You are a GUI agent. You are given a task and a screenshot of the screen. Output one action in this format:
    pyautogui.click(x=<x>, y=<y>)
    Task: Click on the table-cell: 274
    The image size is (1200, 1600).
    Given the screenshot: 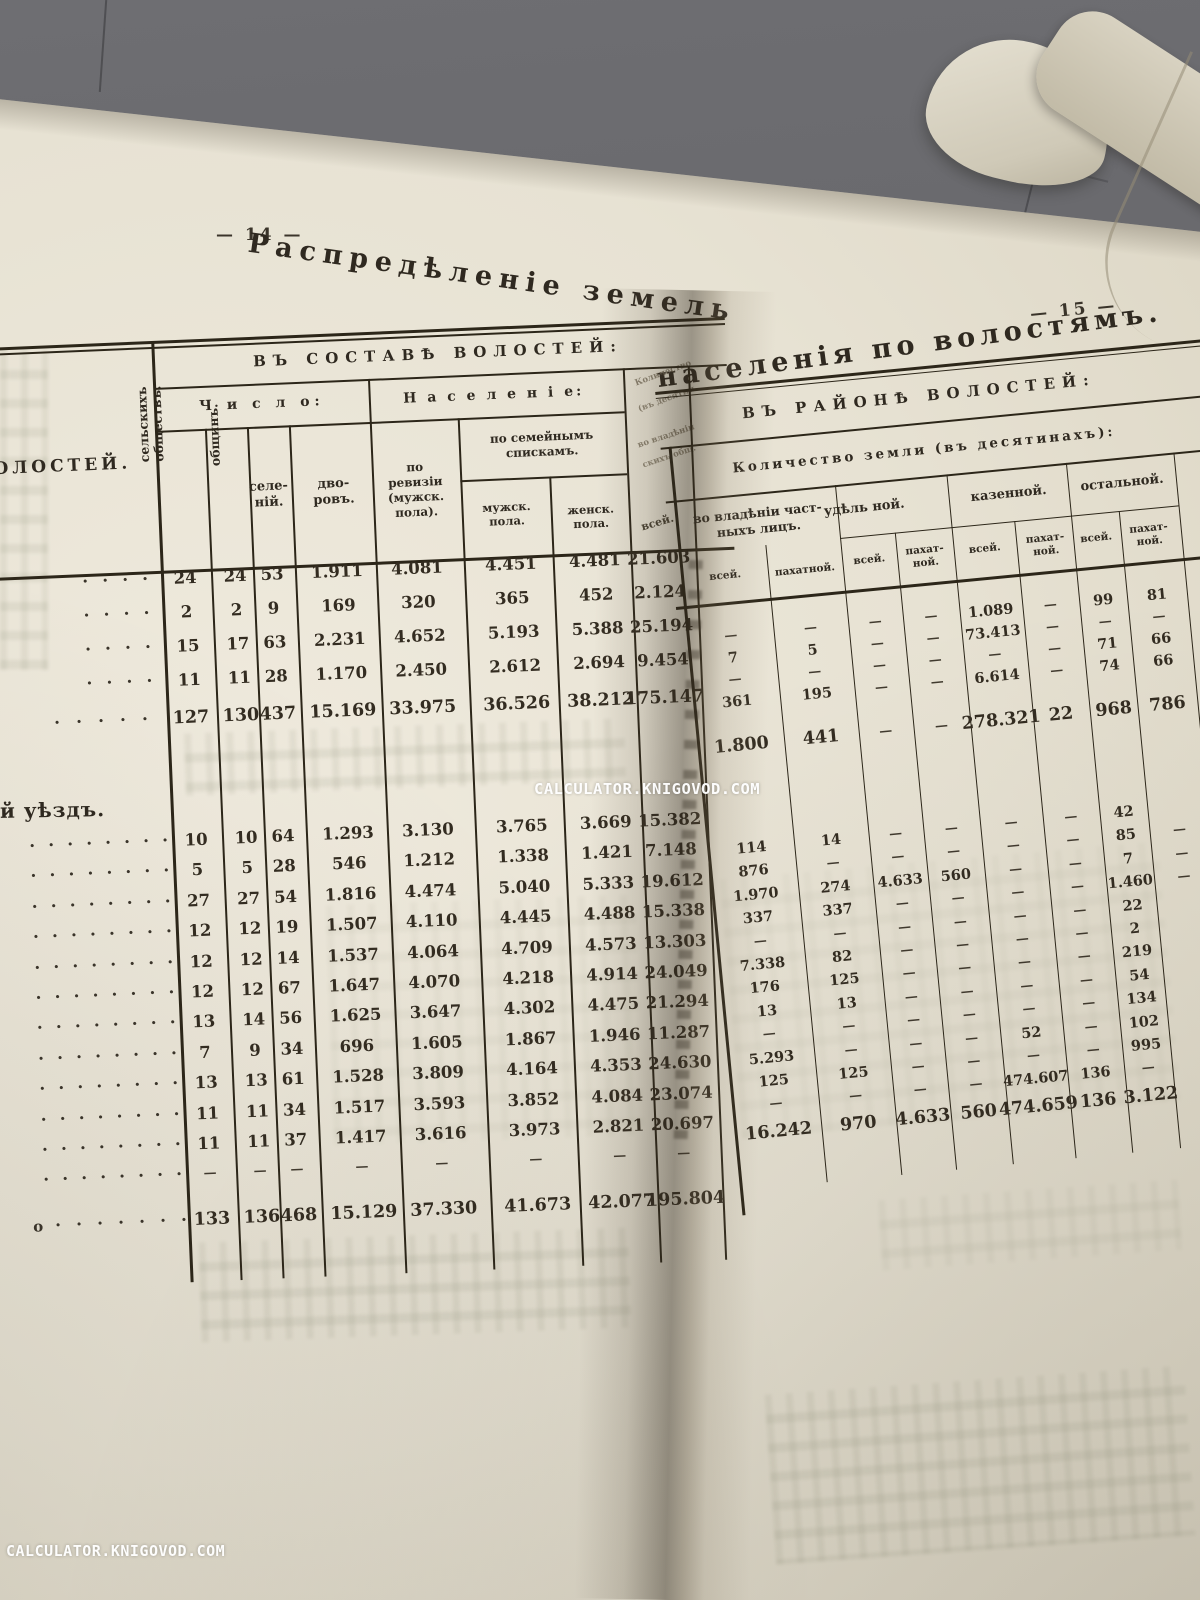 What is the action you would take?
    pyautogui.click(x=835, y=886)
    